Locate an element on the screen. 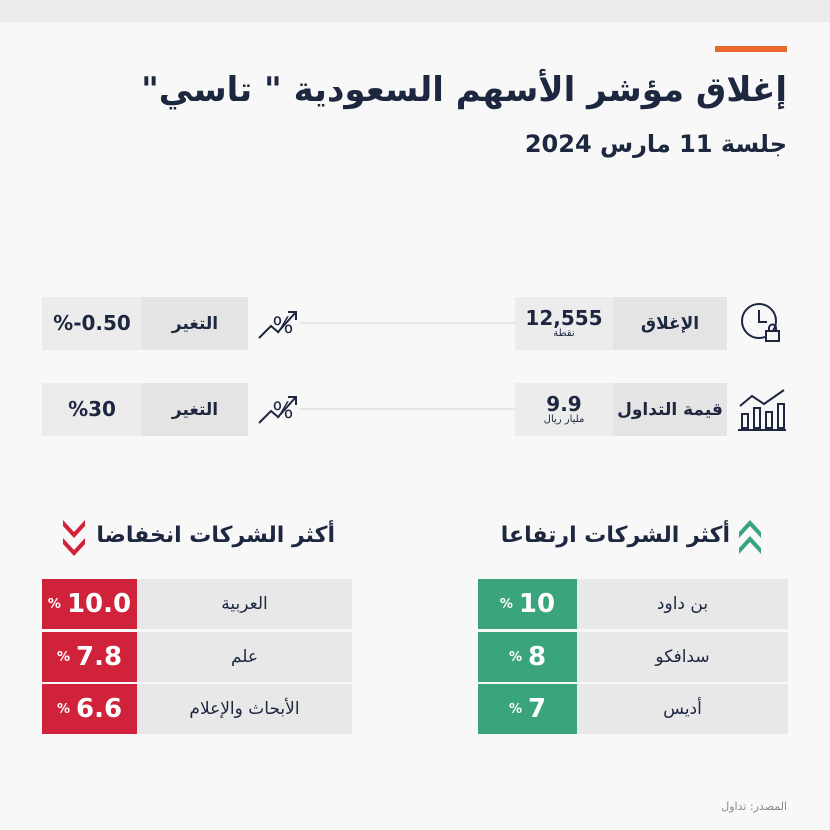  change-number: 6.6 is located at coordinates (99, 709).